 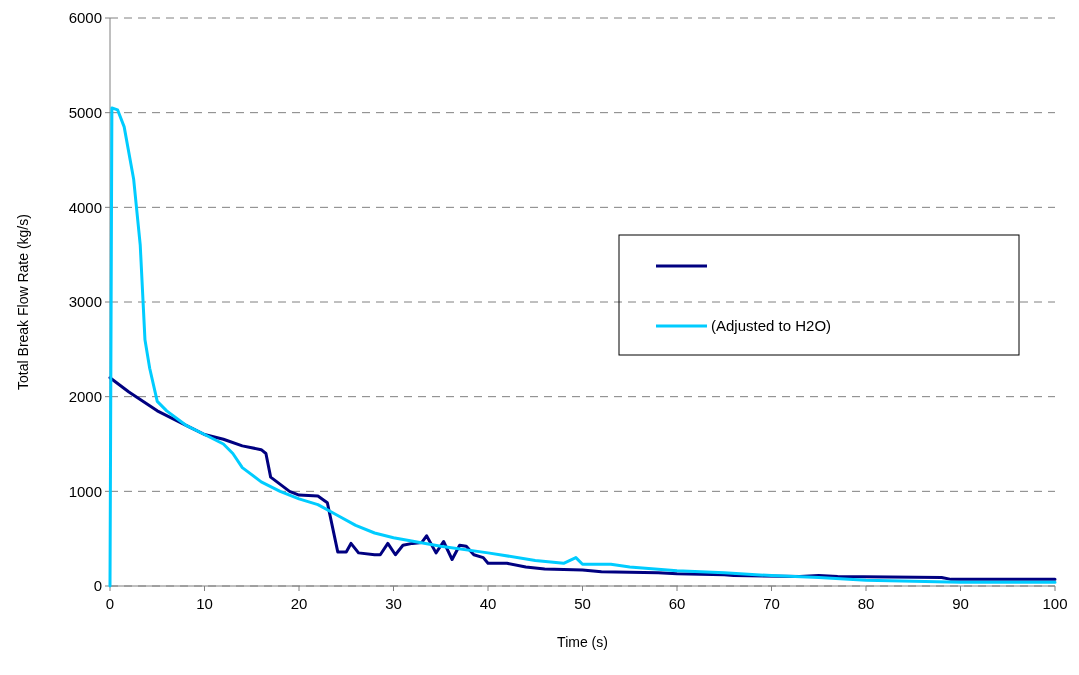 What do you see at coordinates (299, 603) in the screenshot?
I see `x-tick-label: 20` at bounding box center [299, 603].